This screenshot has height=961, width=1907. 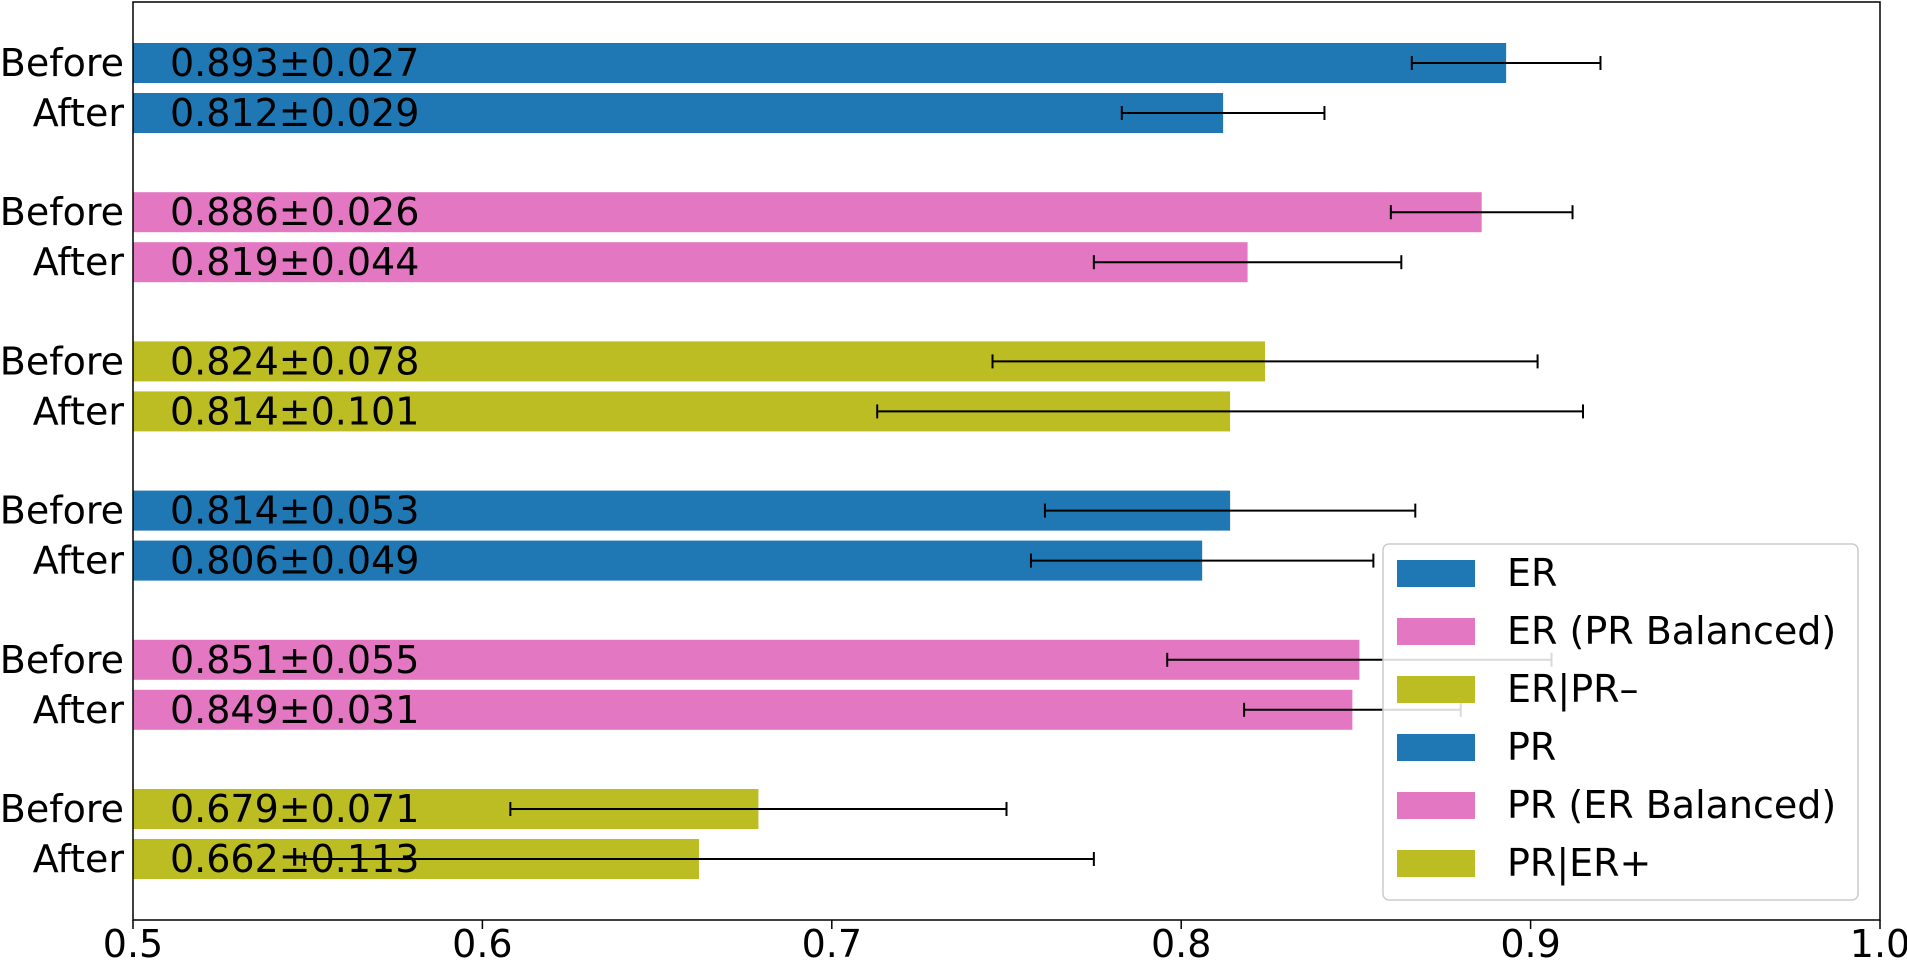 I want to click on x-tick-label: 1.0, so click(x=1878, y=941).